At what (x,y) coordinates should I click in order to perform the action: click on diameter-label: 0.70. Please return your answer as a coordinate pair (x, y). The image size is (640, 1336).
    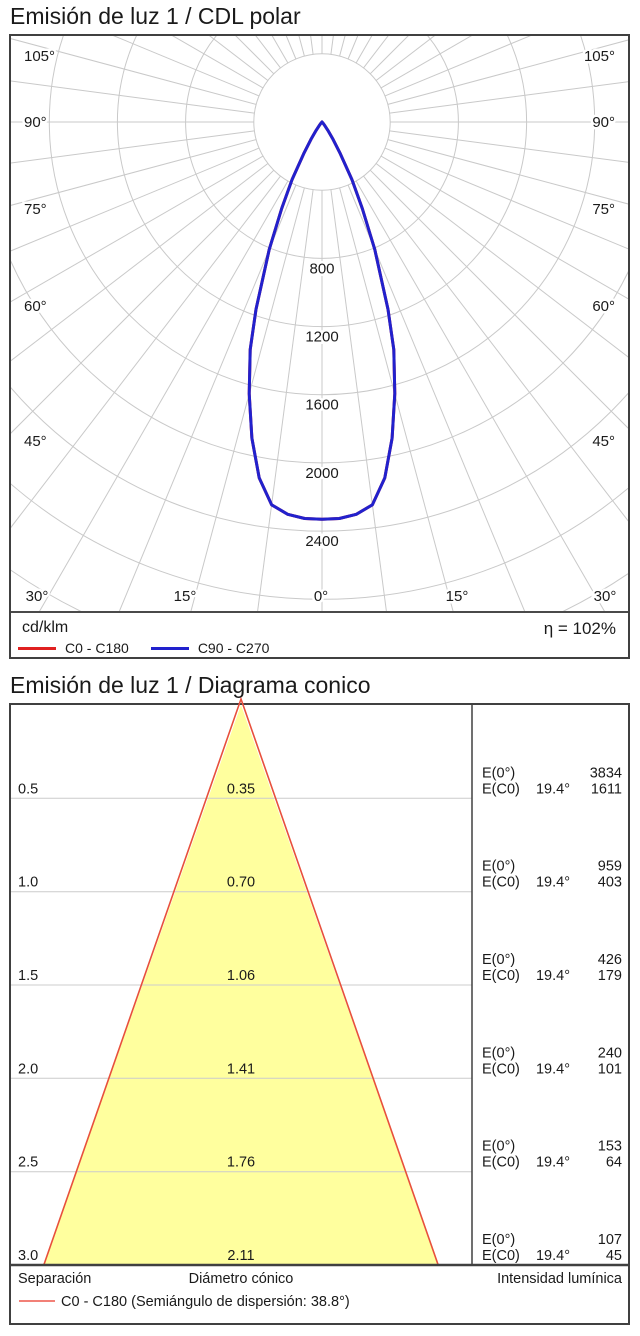
    Looking at the image, I should click on (241, 883).